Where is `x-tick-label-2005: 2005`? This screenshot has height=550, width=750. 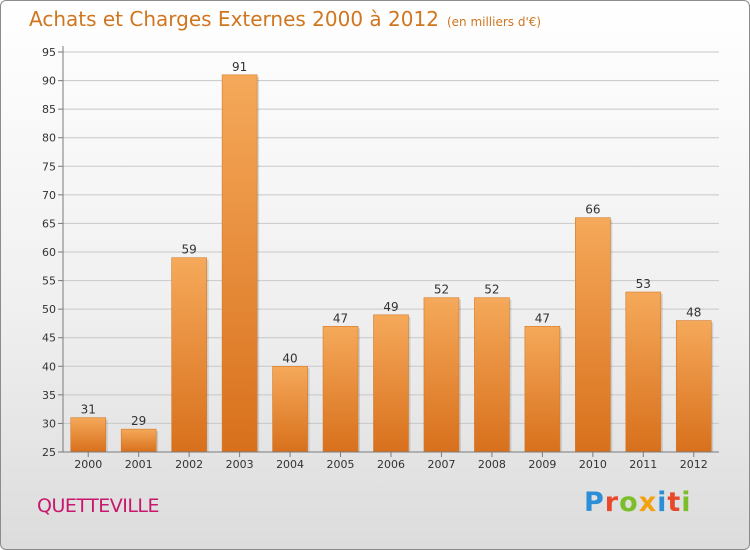 x-tick-label-2005: 2005 is located at coordinates (341, 464).